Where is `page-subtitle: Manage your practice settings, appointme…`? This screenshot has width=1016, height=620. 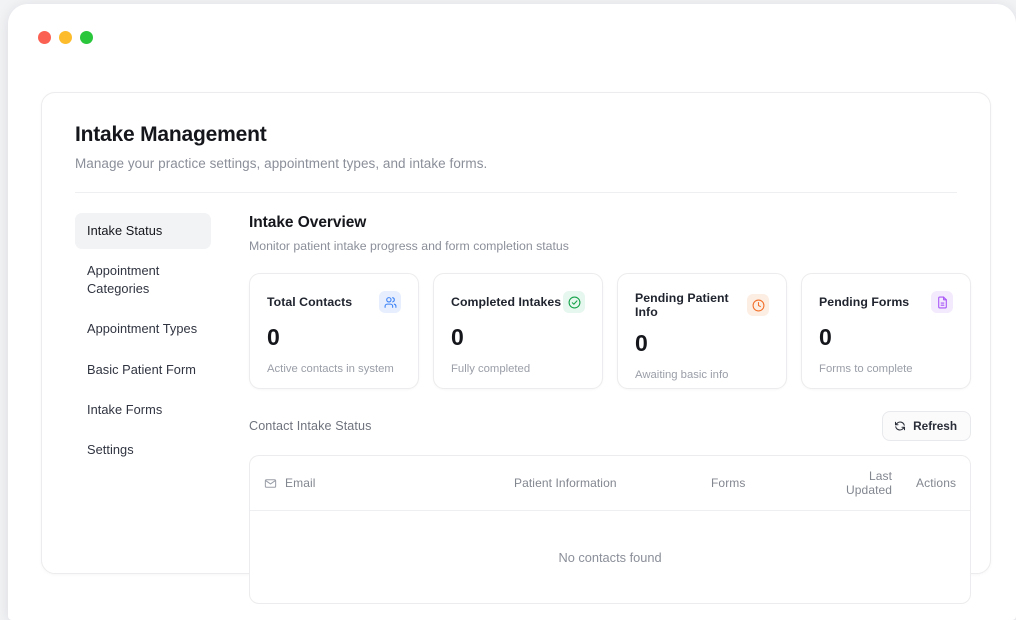 page-subtitle: Manage your practice settings, appointme… is located at coordinates (281, 163).